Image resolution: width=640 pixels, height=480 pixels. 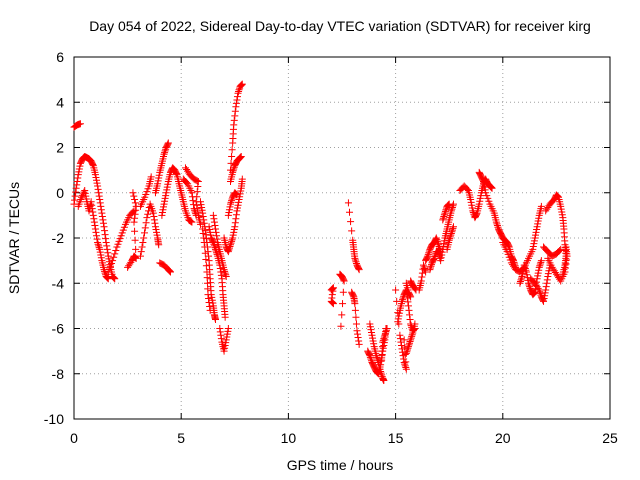 I want to click on series-arc10, so click(x=165, y=267).